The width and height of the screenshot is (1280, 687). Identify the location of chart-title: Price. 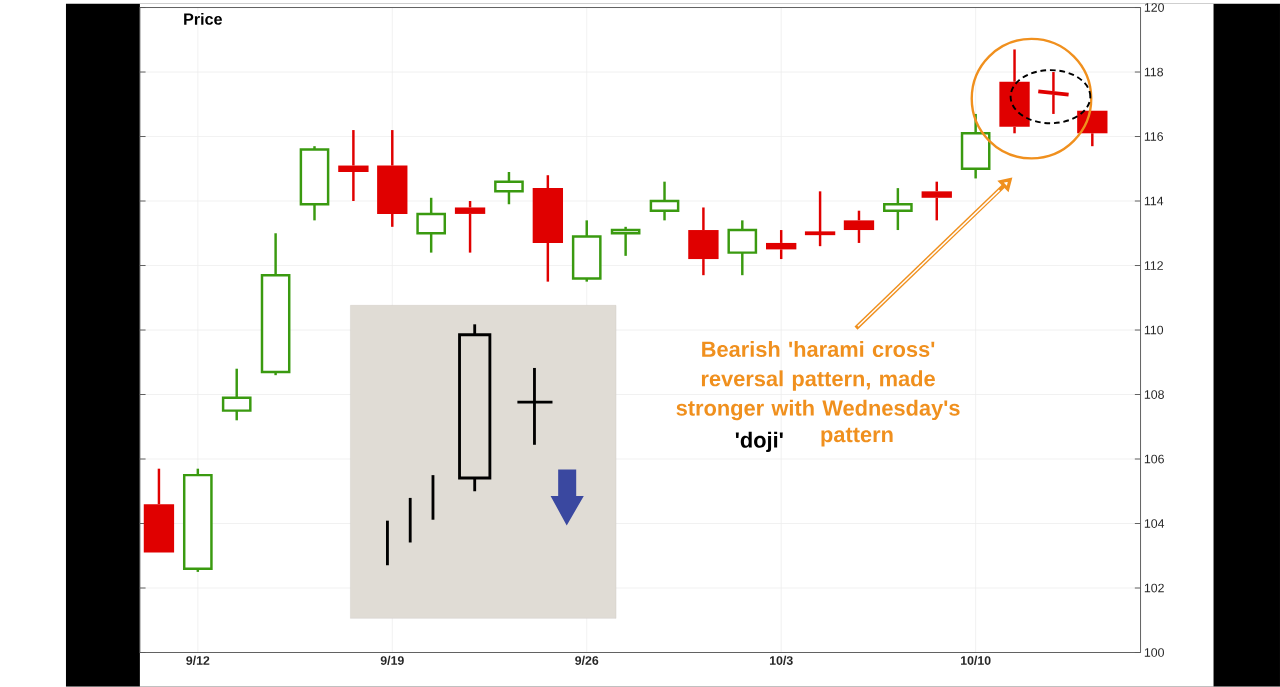
(203, 19).